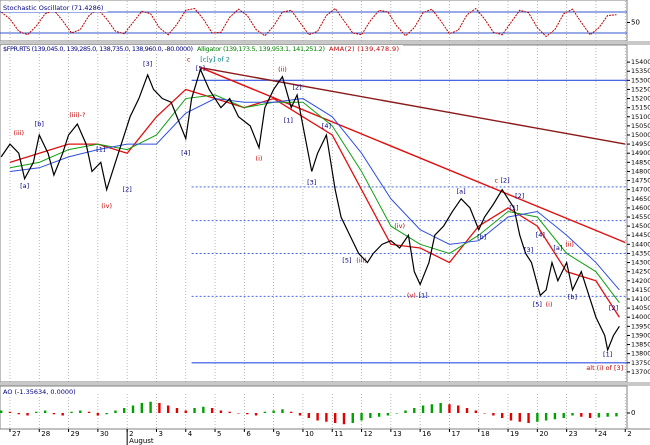 The image size is (650, 445). What do you see at coordinates (16, 434) in the screenshot?
I see `x-tick-label: 27` at bounding box center [16, 434].